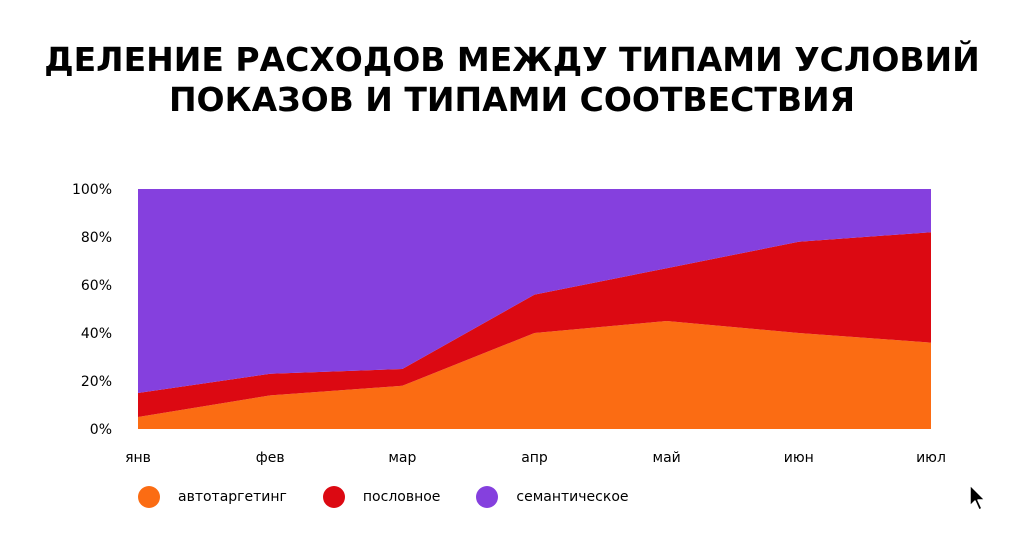  What do you see at coordinates (931, 458) in the screenshot?
I see `x-tick-label: июл` at bounding box center [931, 458].